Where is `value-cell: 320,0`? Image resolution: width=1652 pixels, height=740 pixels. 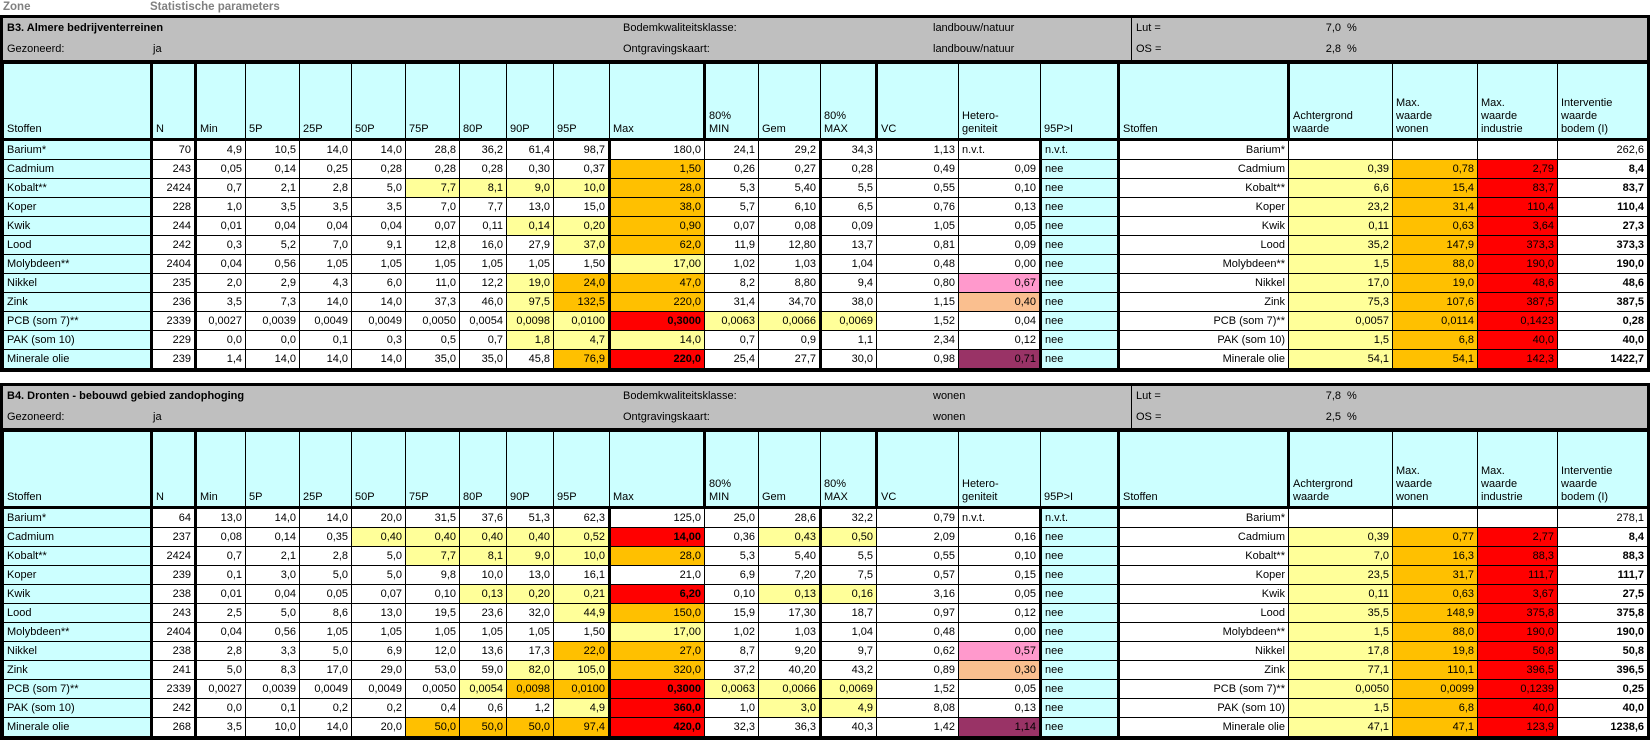
value-cell: 320,0 is located at coordinates (656, 670).